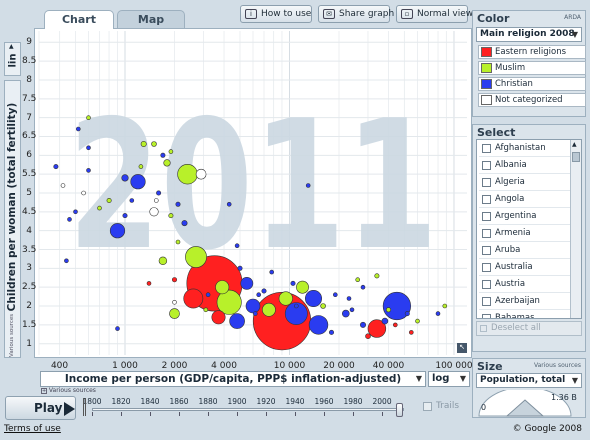  What do you see at coordinates (532, 84) in the screenshot?
I see `legend-item: Christian` at bounding box center [532, 84].